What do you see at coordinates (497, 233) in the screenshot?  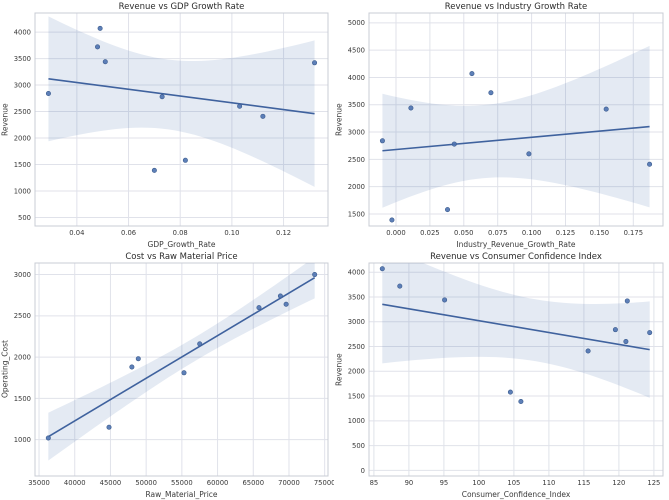 I see `x-tick-label: 0.075` at bounding box center [497, 233].